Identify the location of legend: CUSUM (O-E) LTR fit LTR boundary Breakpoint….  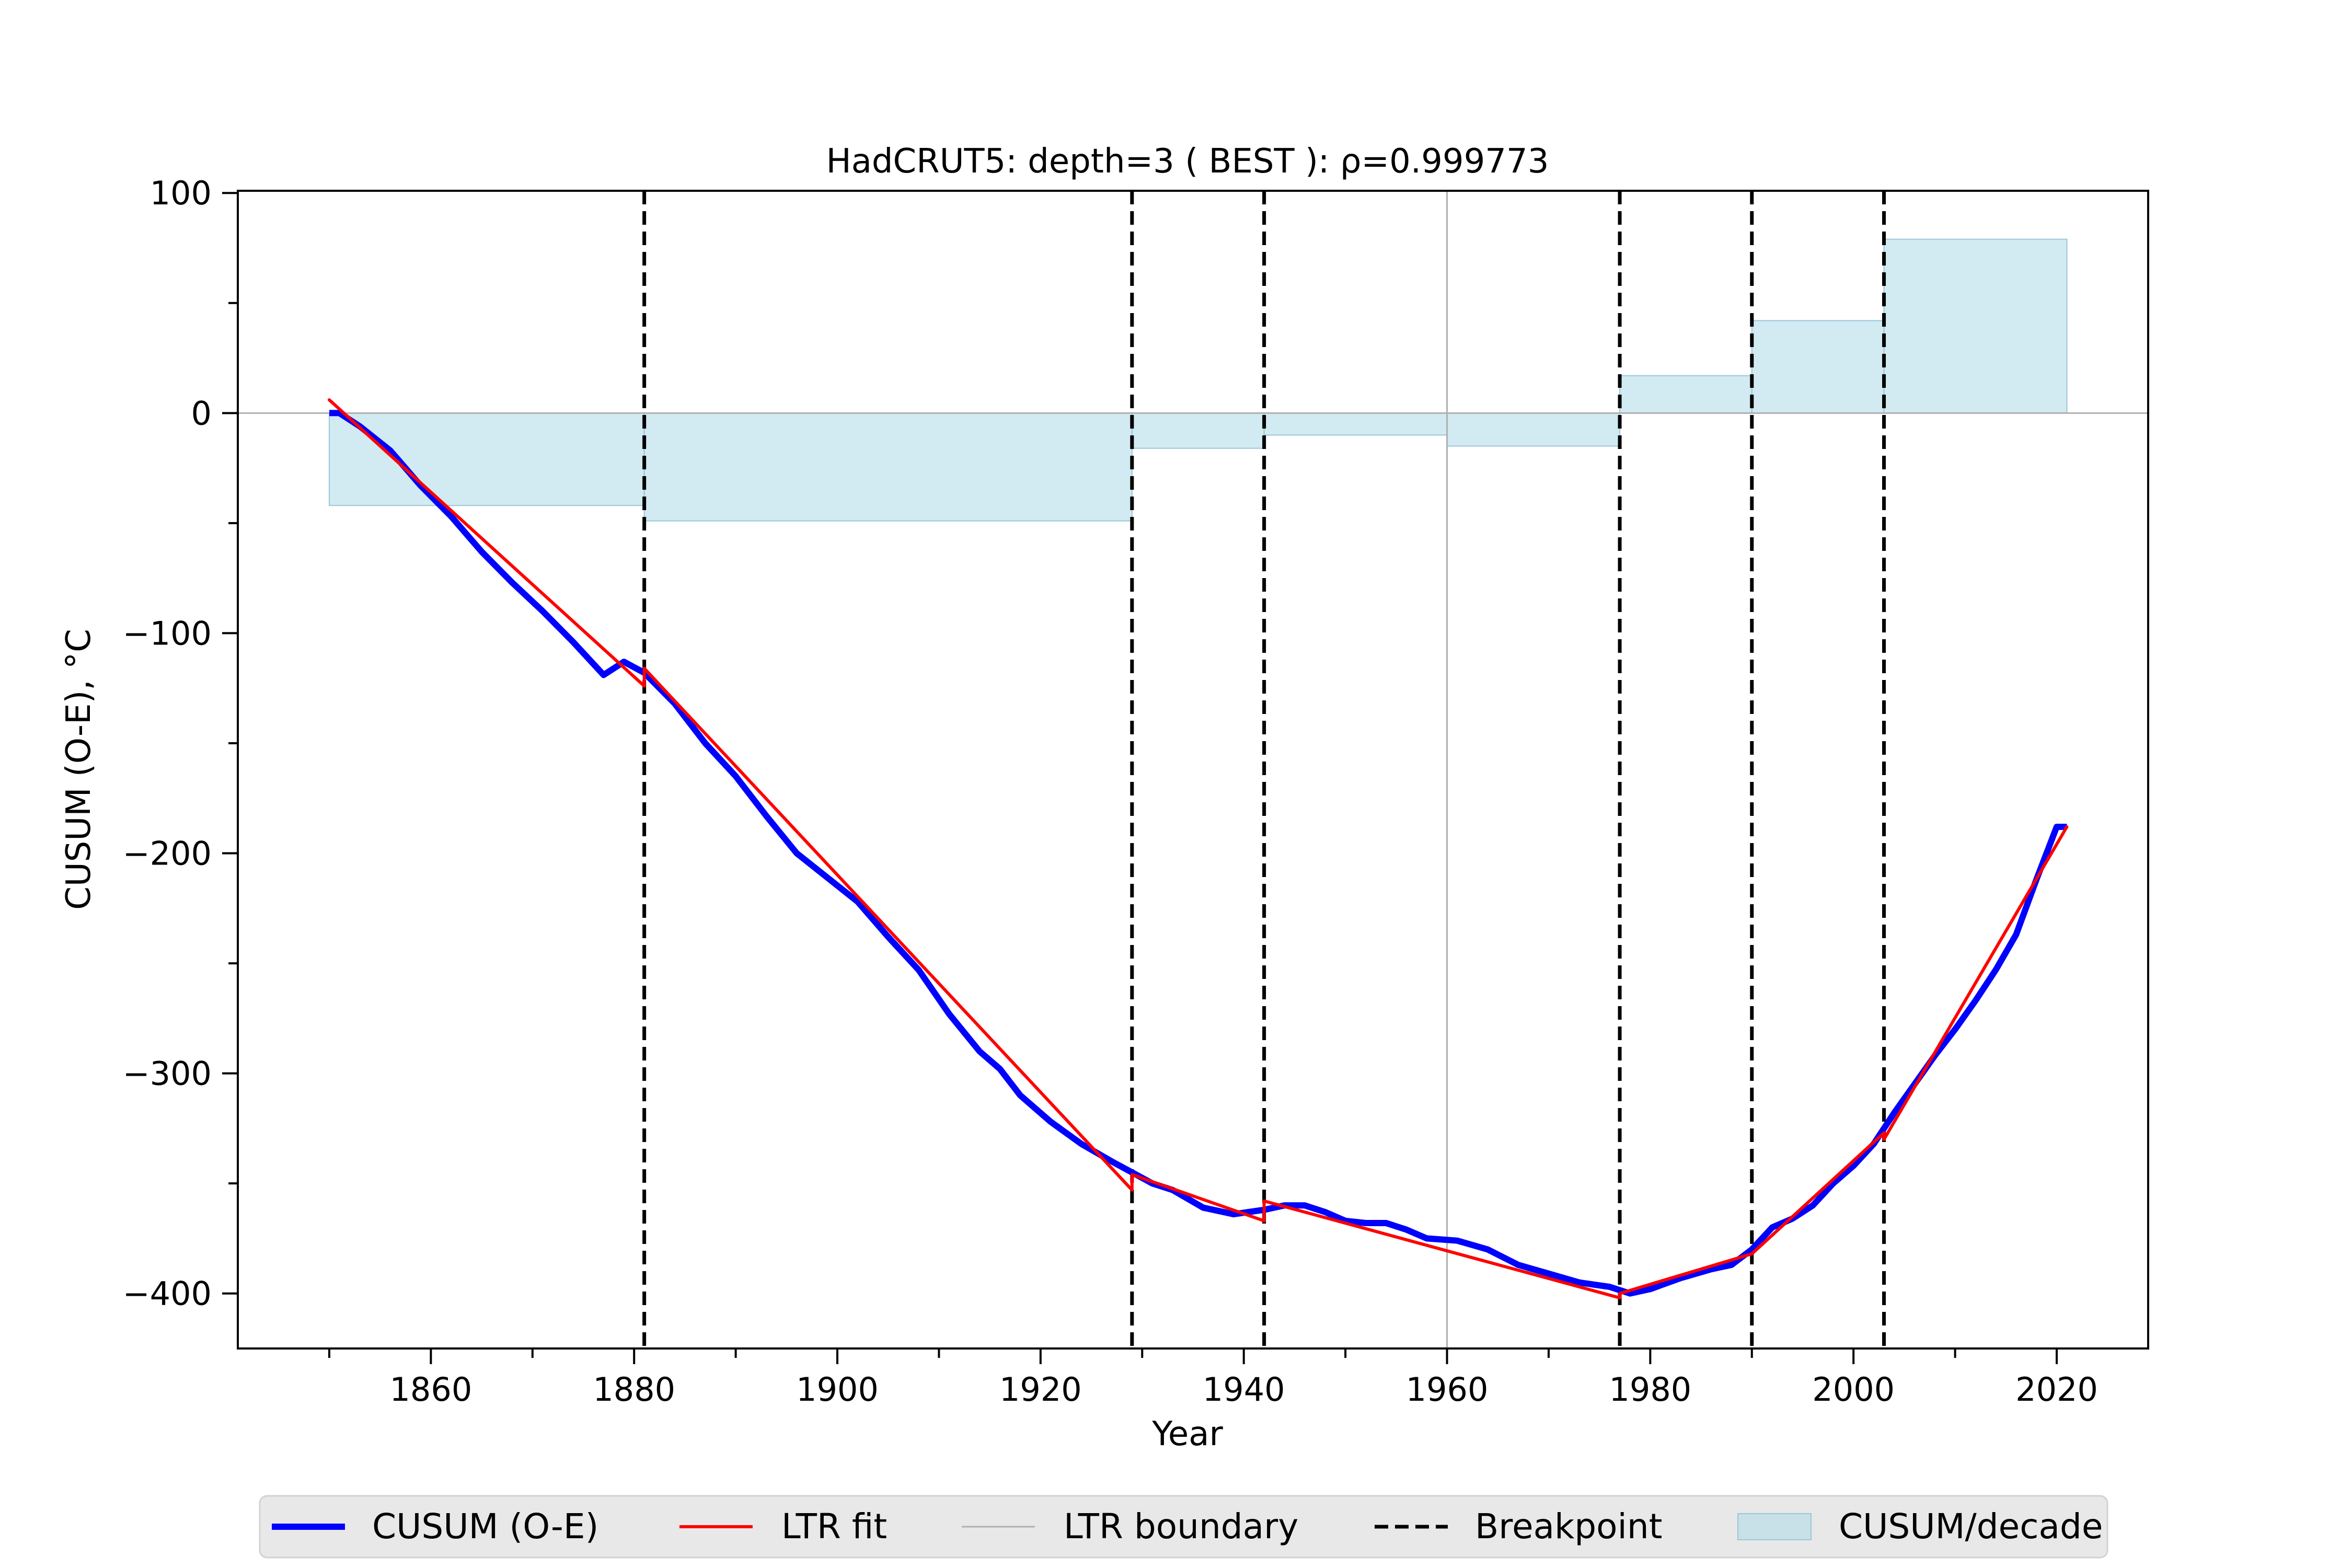
(1183, 1527).